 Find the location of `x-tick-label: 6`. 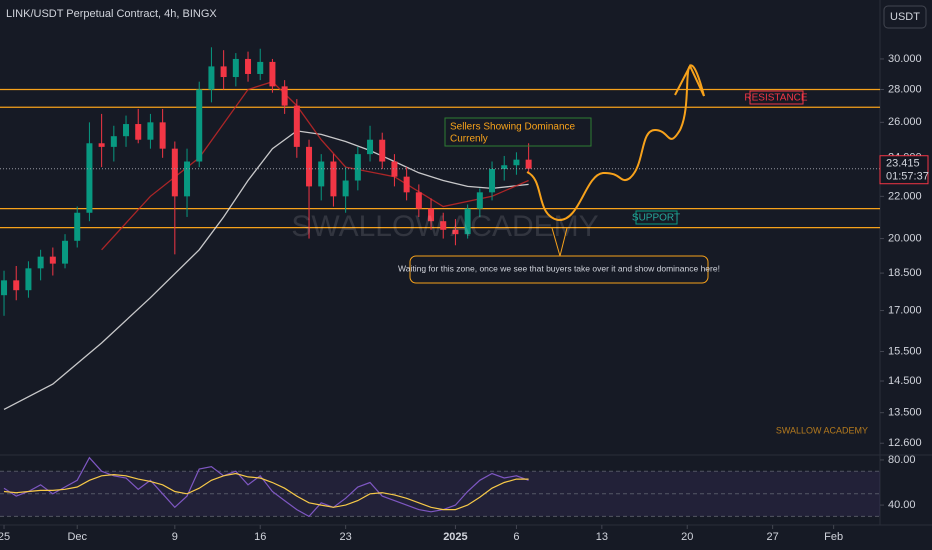

x-tick-label: 6 is located at coordinates (516, 537).